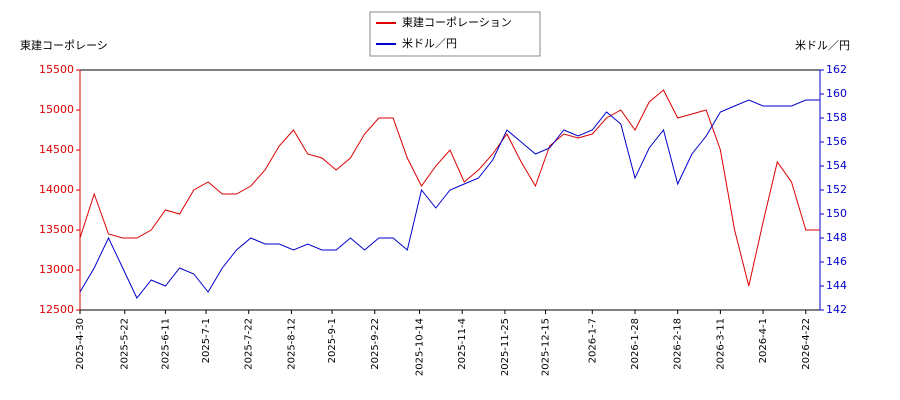  I want to click on y-tick-label: 14000, so click(56, 189).